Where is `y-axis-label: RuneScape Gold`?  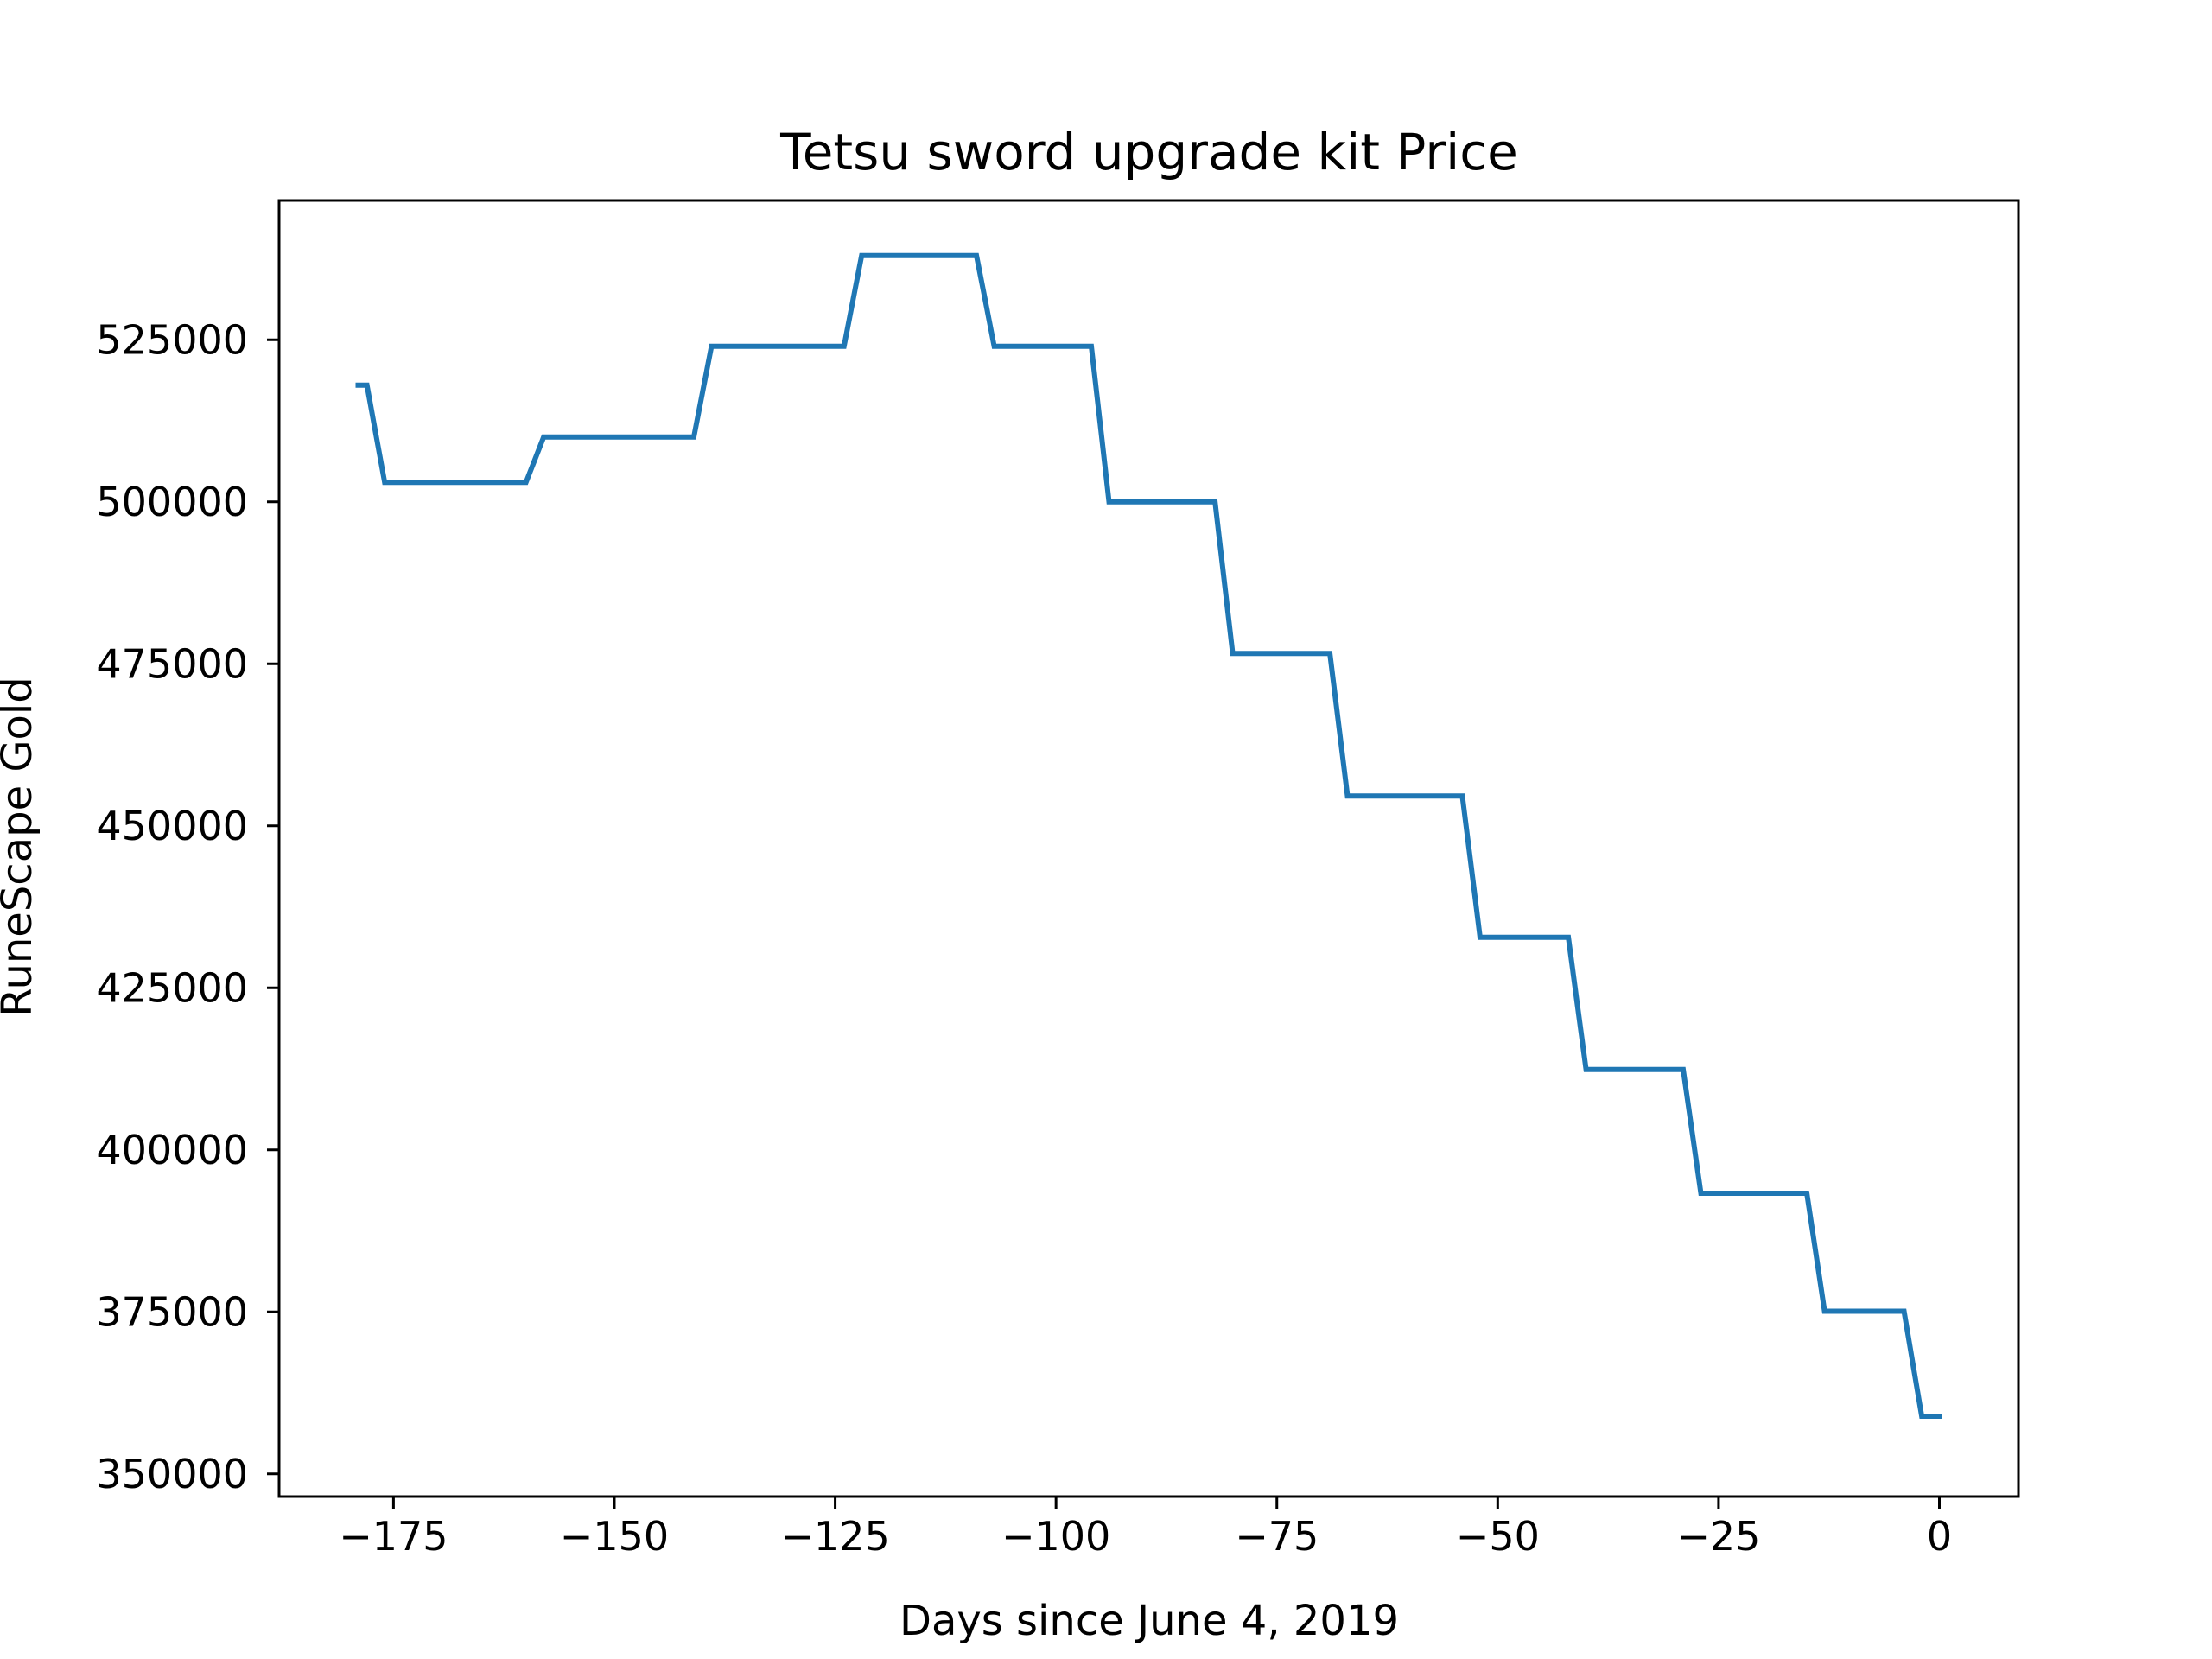
y-axis-label: RuneScape Gold is located at coordinates (20, 846).